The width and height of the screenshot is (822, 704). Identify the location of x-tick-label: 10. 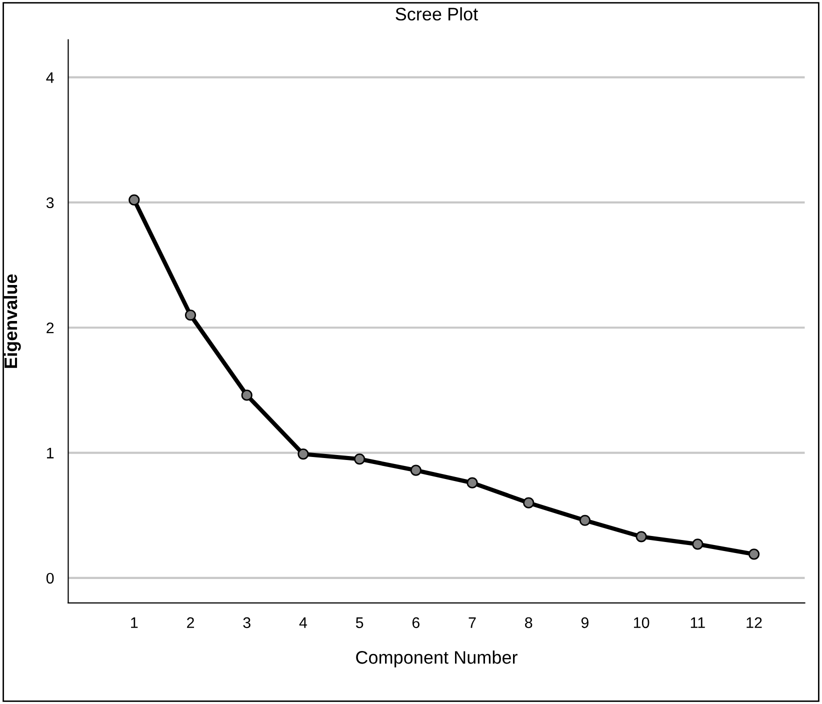
(642, 622).